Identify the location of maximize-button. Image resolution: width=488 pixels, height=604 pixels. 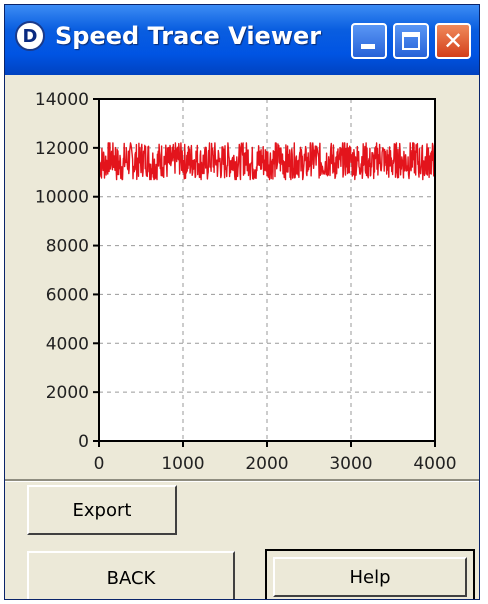
(411, 41).